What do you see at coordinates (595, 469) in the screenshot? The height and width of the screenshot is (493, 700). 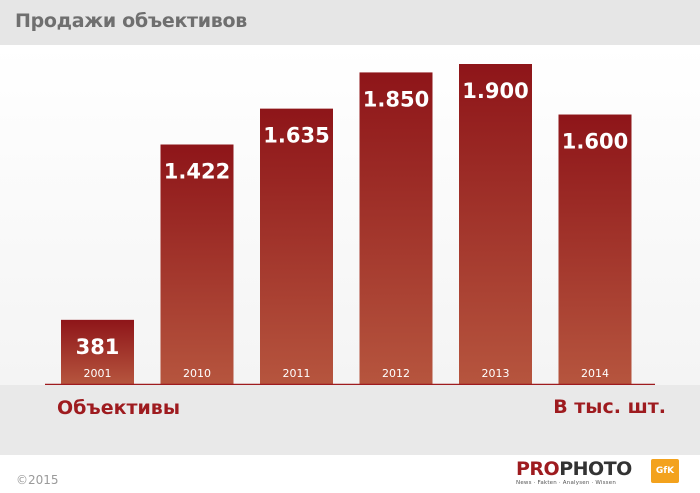 I see `logo-text-photo: PHOTO` at bounding box center [595, 469].